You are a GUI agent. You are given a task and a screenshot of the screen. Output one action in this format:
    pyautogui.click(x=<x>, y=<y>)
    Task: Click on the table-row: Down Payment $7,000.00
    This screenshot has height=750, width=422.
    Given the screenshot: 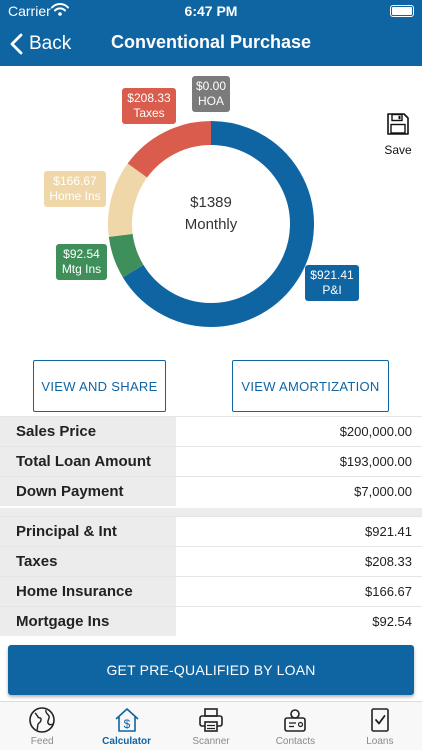 What is the action you would take?
    pyautogui.click(x=211, y=491)
    